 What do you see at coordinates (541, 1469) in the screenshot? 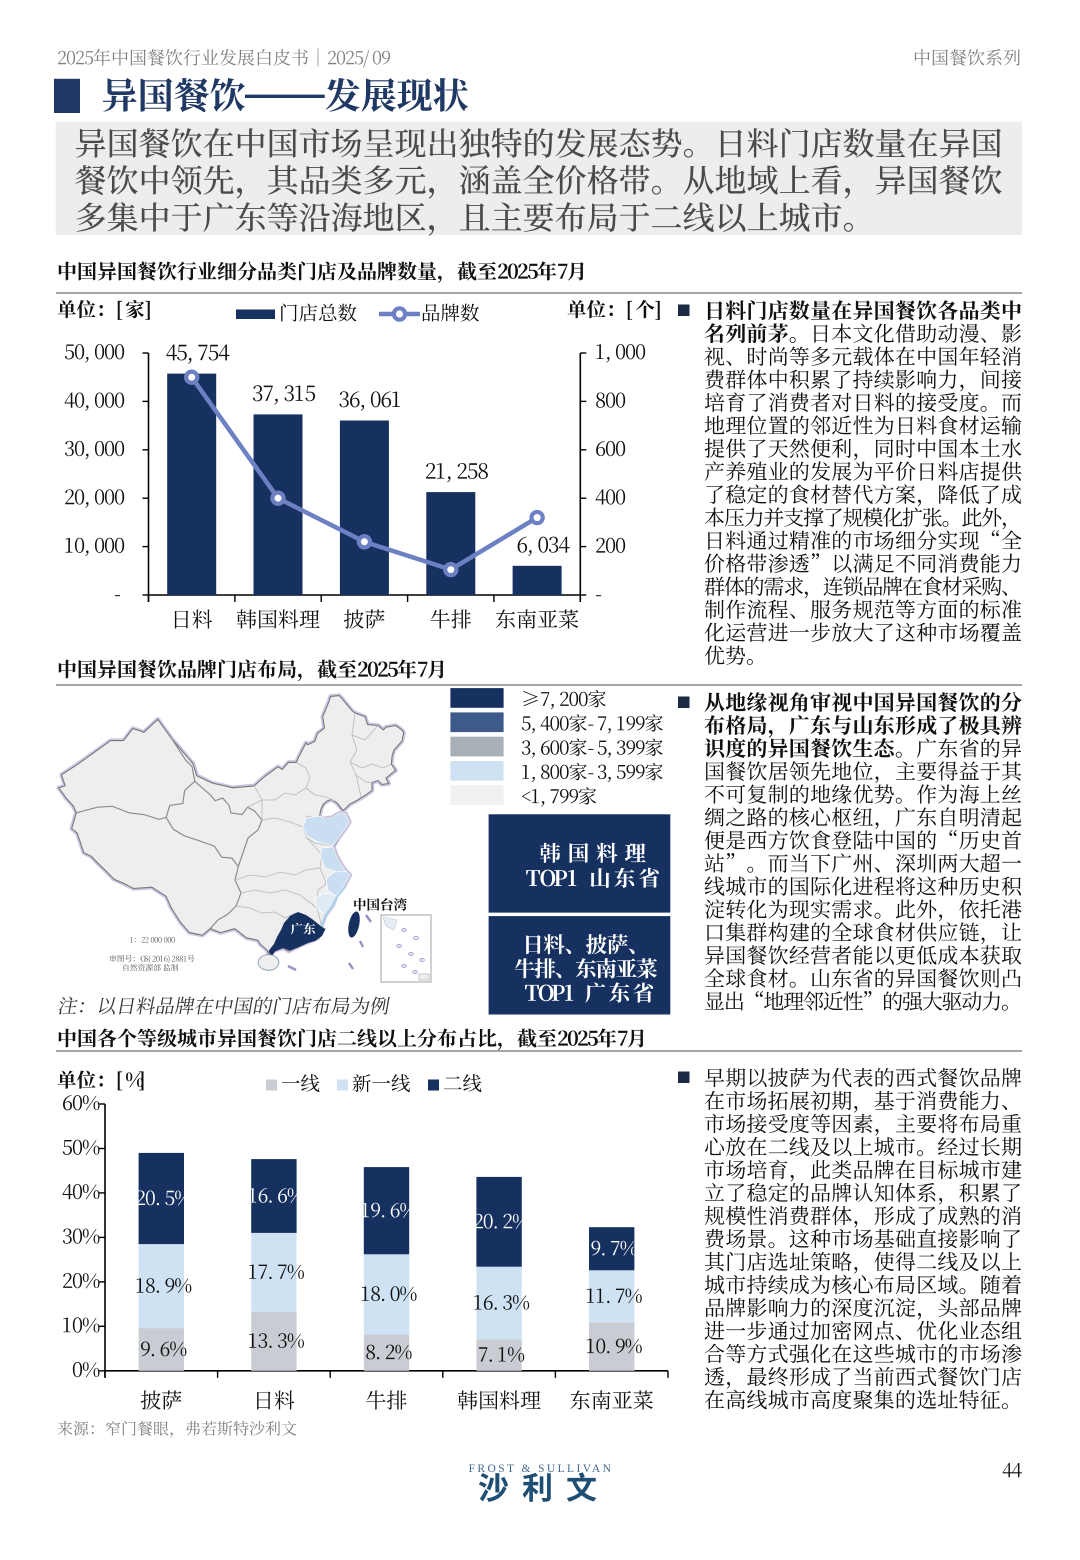
I see `svg-text: FROST & SULLIVAN` at bounding box center [541, 1469].